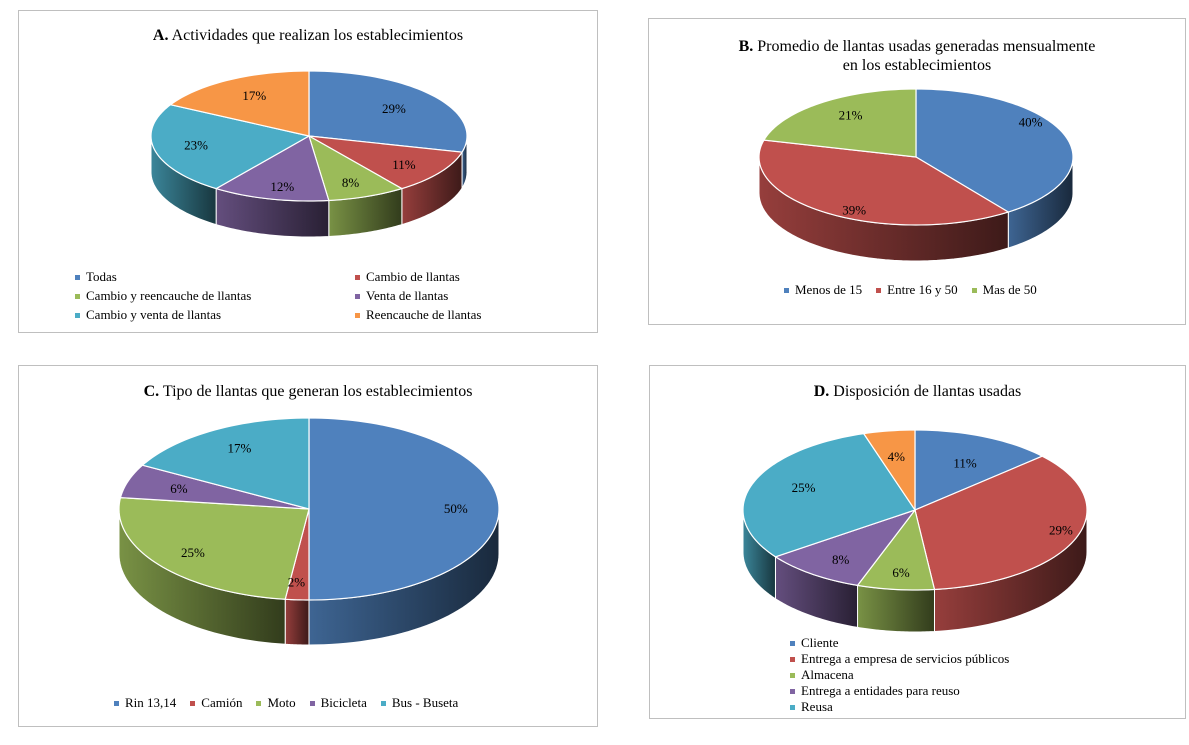 This screenshot has height=745, width=1189. I want to click on legend-label: Entre 16 y 50, so click(922, 289).